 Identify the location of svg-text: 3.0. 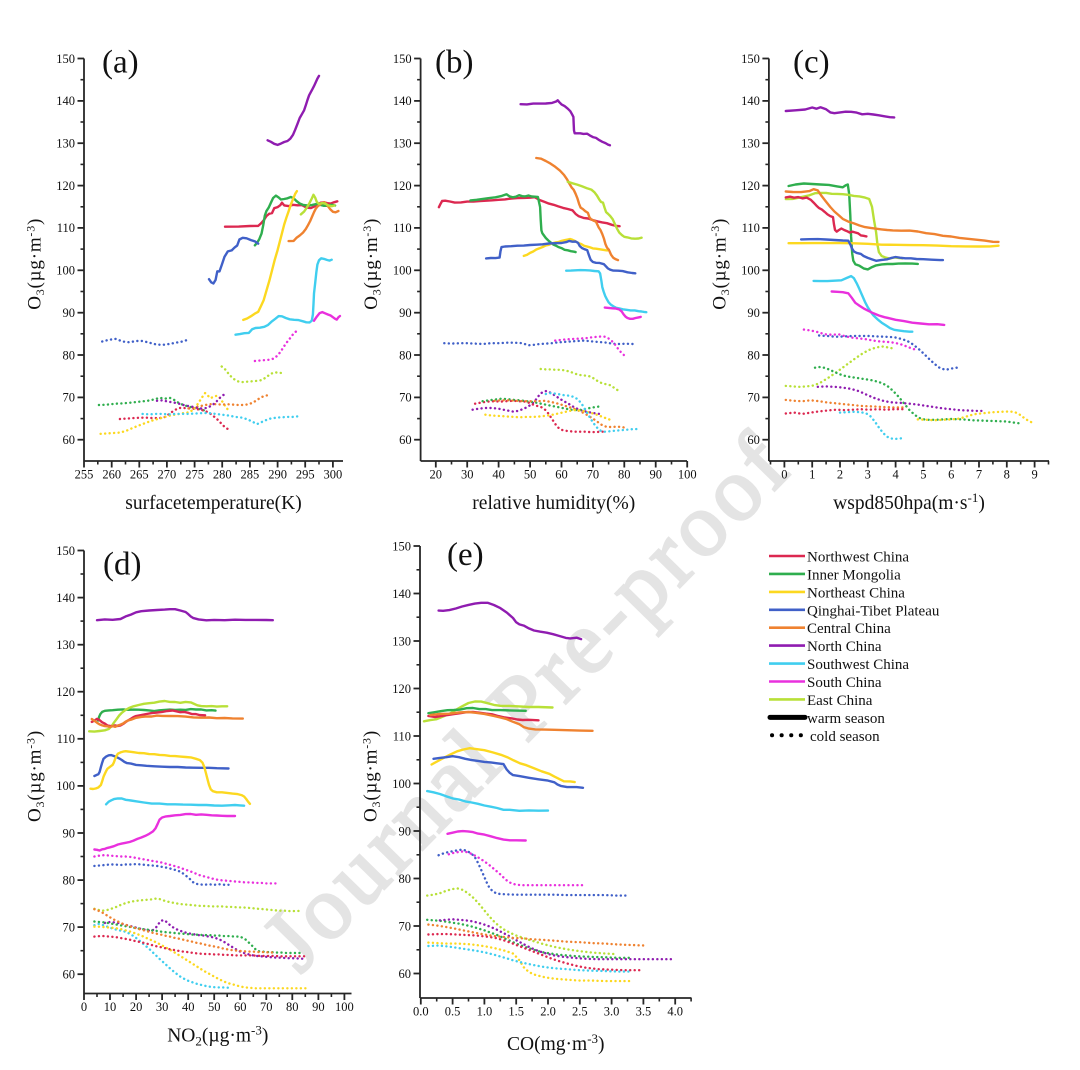
(612, 1012).